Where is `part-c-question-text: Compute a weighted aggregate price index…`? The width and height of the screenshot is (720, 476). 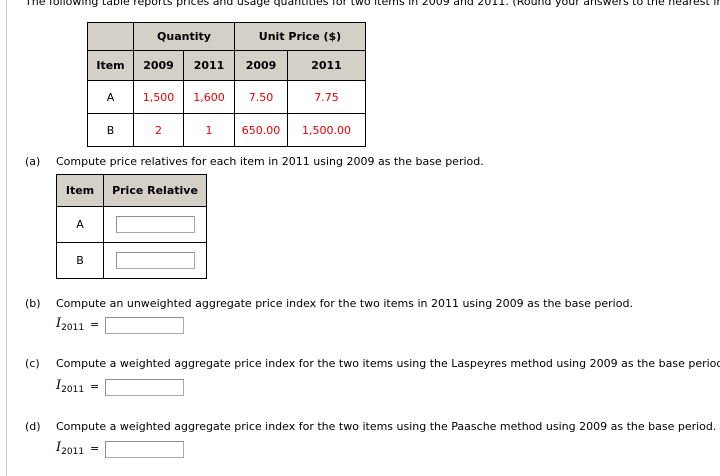
part-c-question-text: Compute a weighted aggregate price index… is located at coordinates (388, 363).